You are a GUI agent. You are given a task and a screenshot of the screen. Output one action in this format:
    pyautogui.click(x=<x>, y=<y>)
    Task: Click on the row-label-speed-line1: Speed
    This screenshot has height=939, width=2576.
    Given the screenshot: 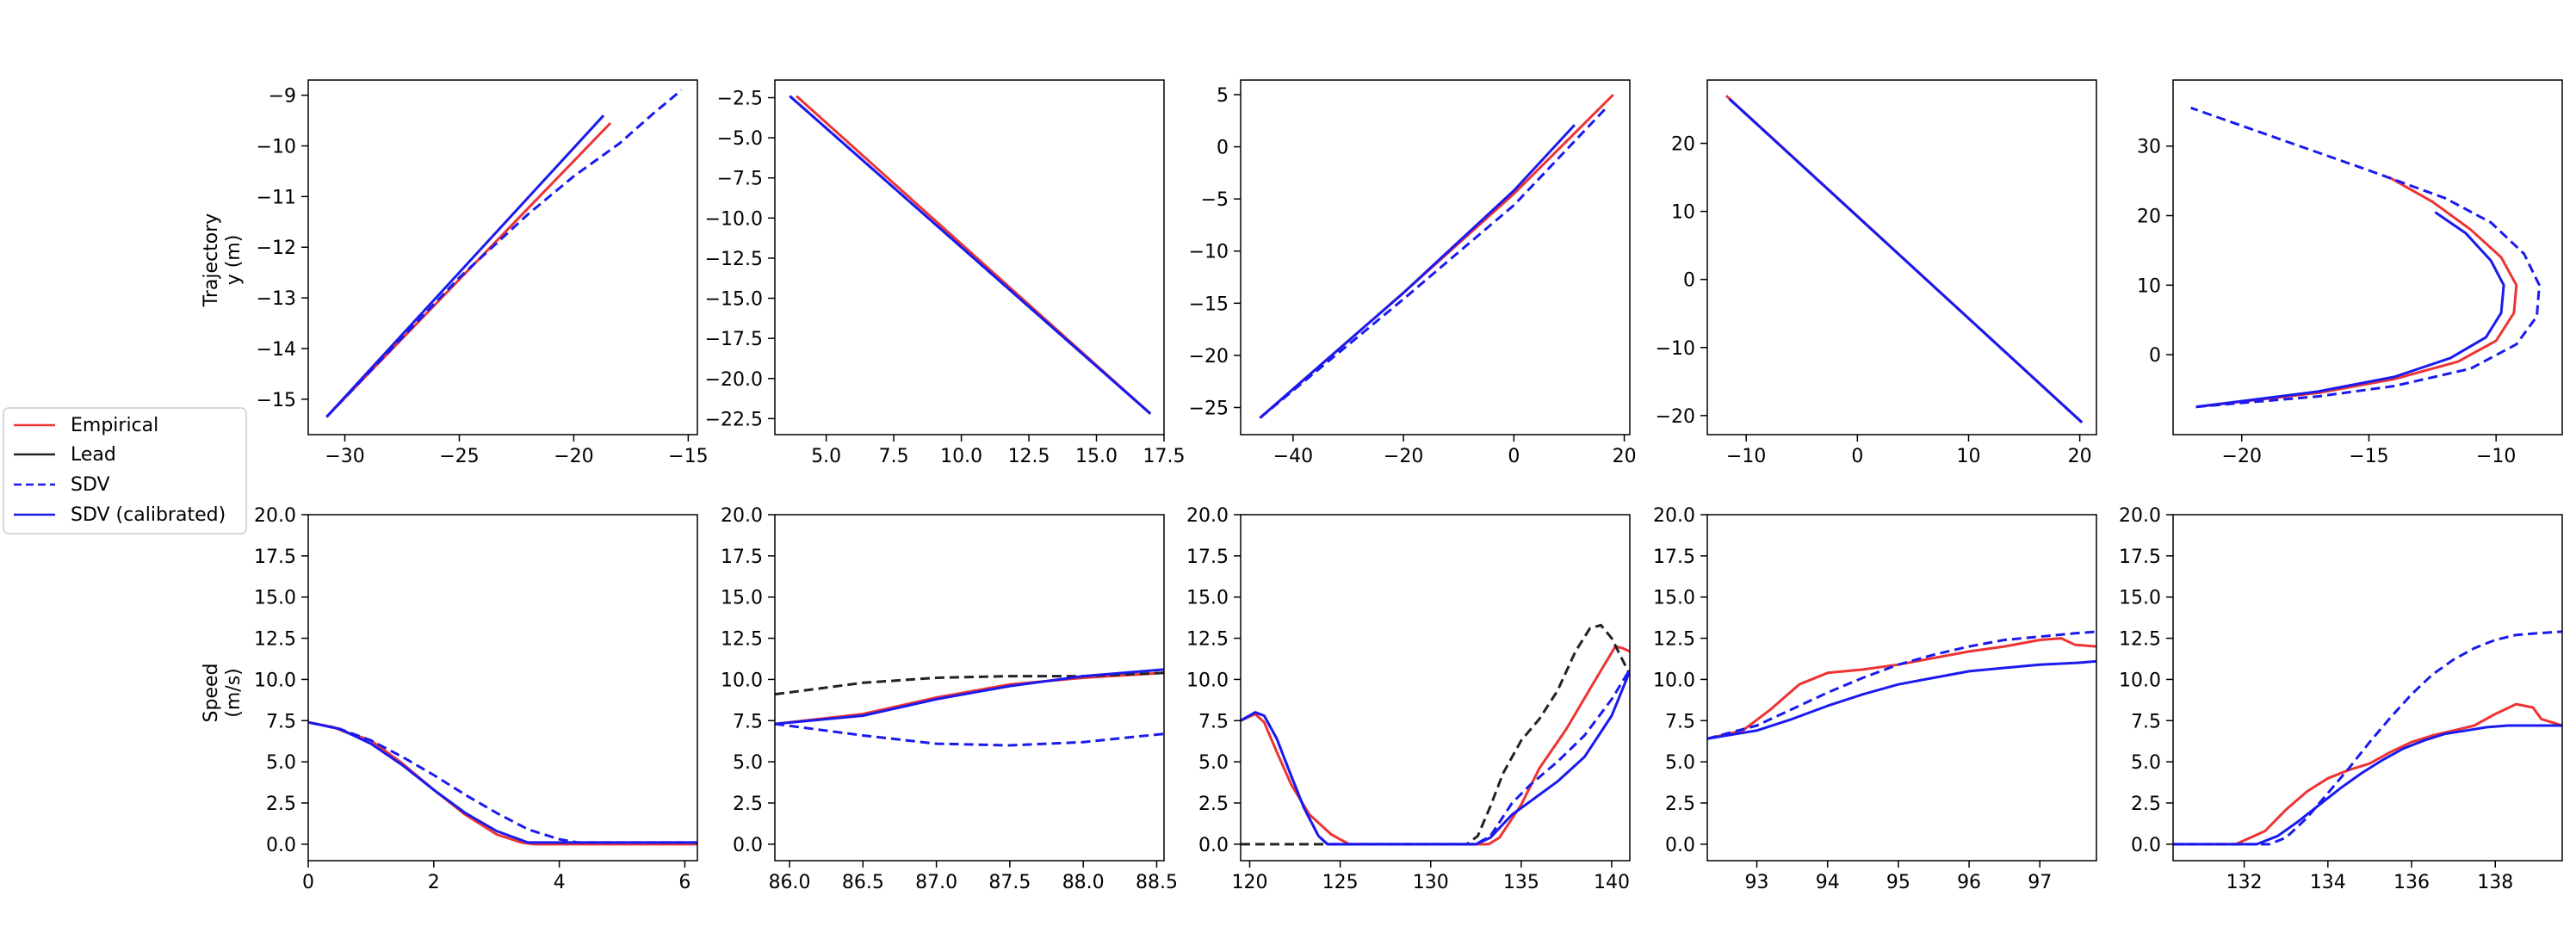 What is the action you would take?
    pyautogui.click(x=212, y=693)
    